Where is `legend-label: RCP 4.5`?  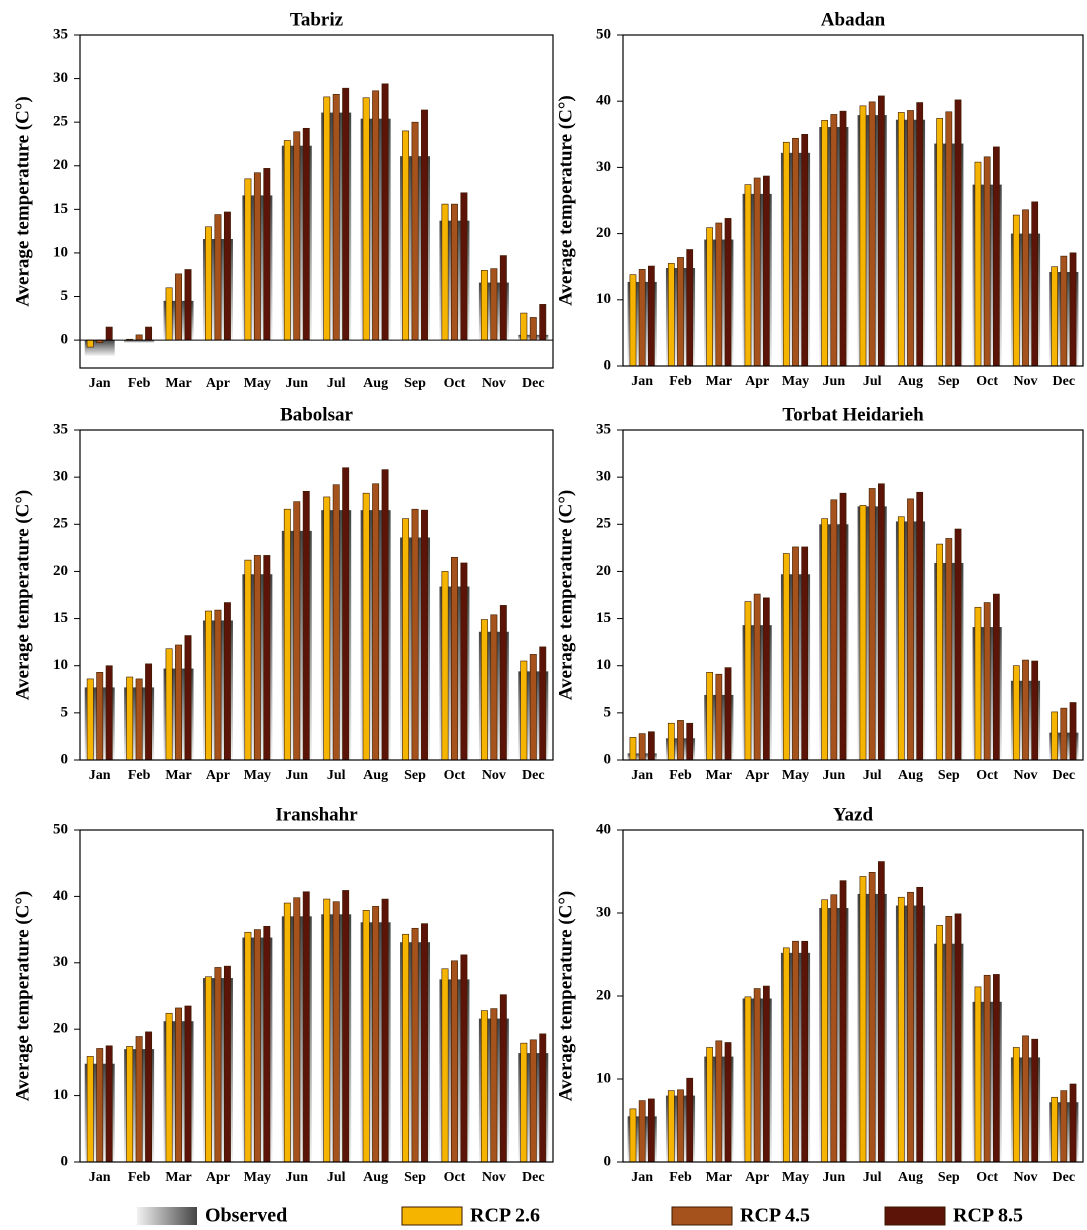
legend-label: RCP 4.5 is located at coordinates (775, 1216).